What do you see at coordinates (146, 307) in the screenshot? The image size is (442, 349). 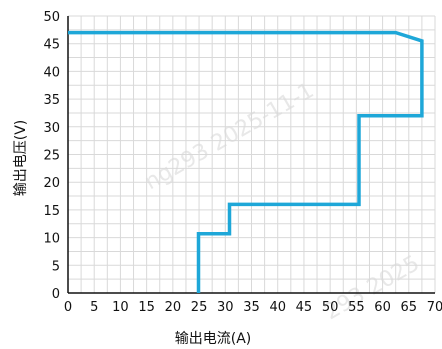 I see `x-tick-label: 15` at bounding box center [146, 307].